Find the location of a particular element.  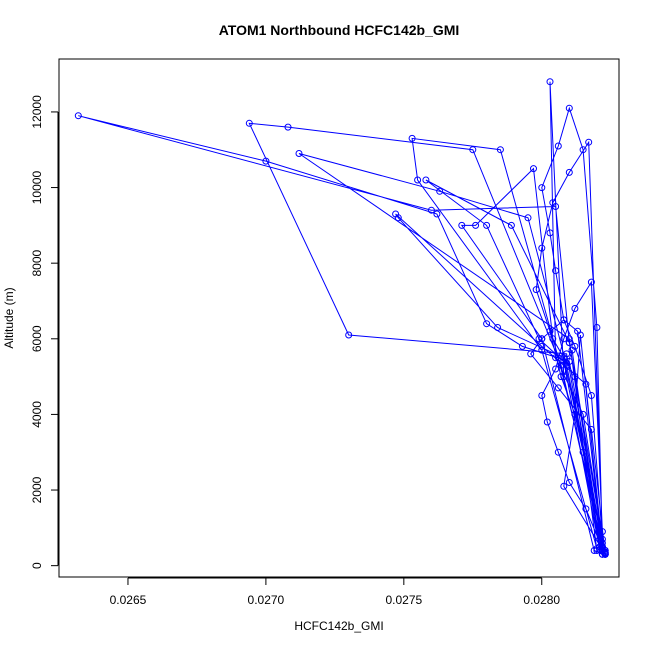

x-axis-label: HCFC142b_GMI is located at coordinates (338, 626).